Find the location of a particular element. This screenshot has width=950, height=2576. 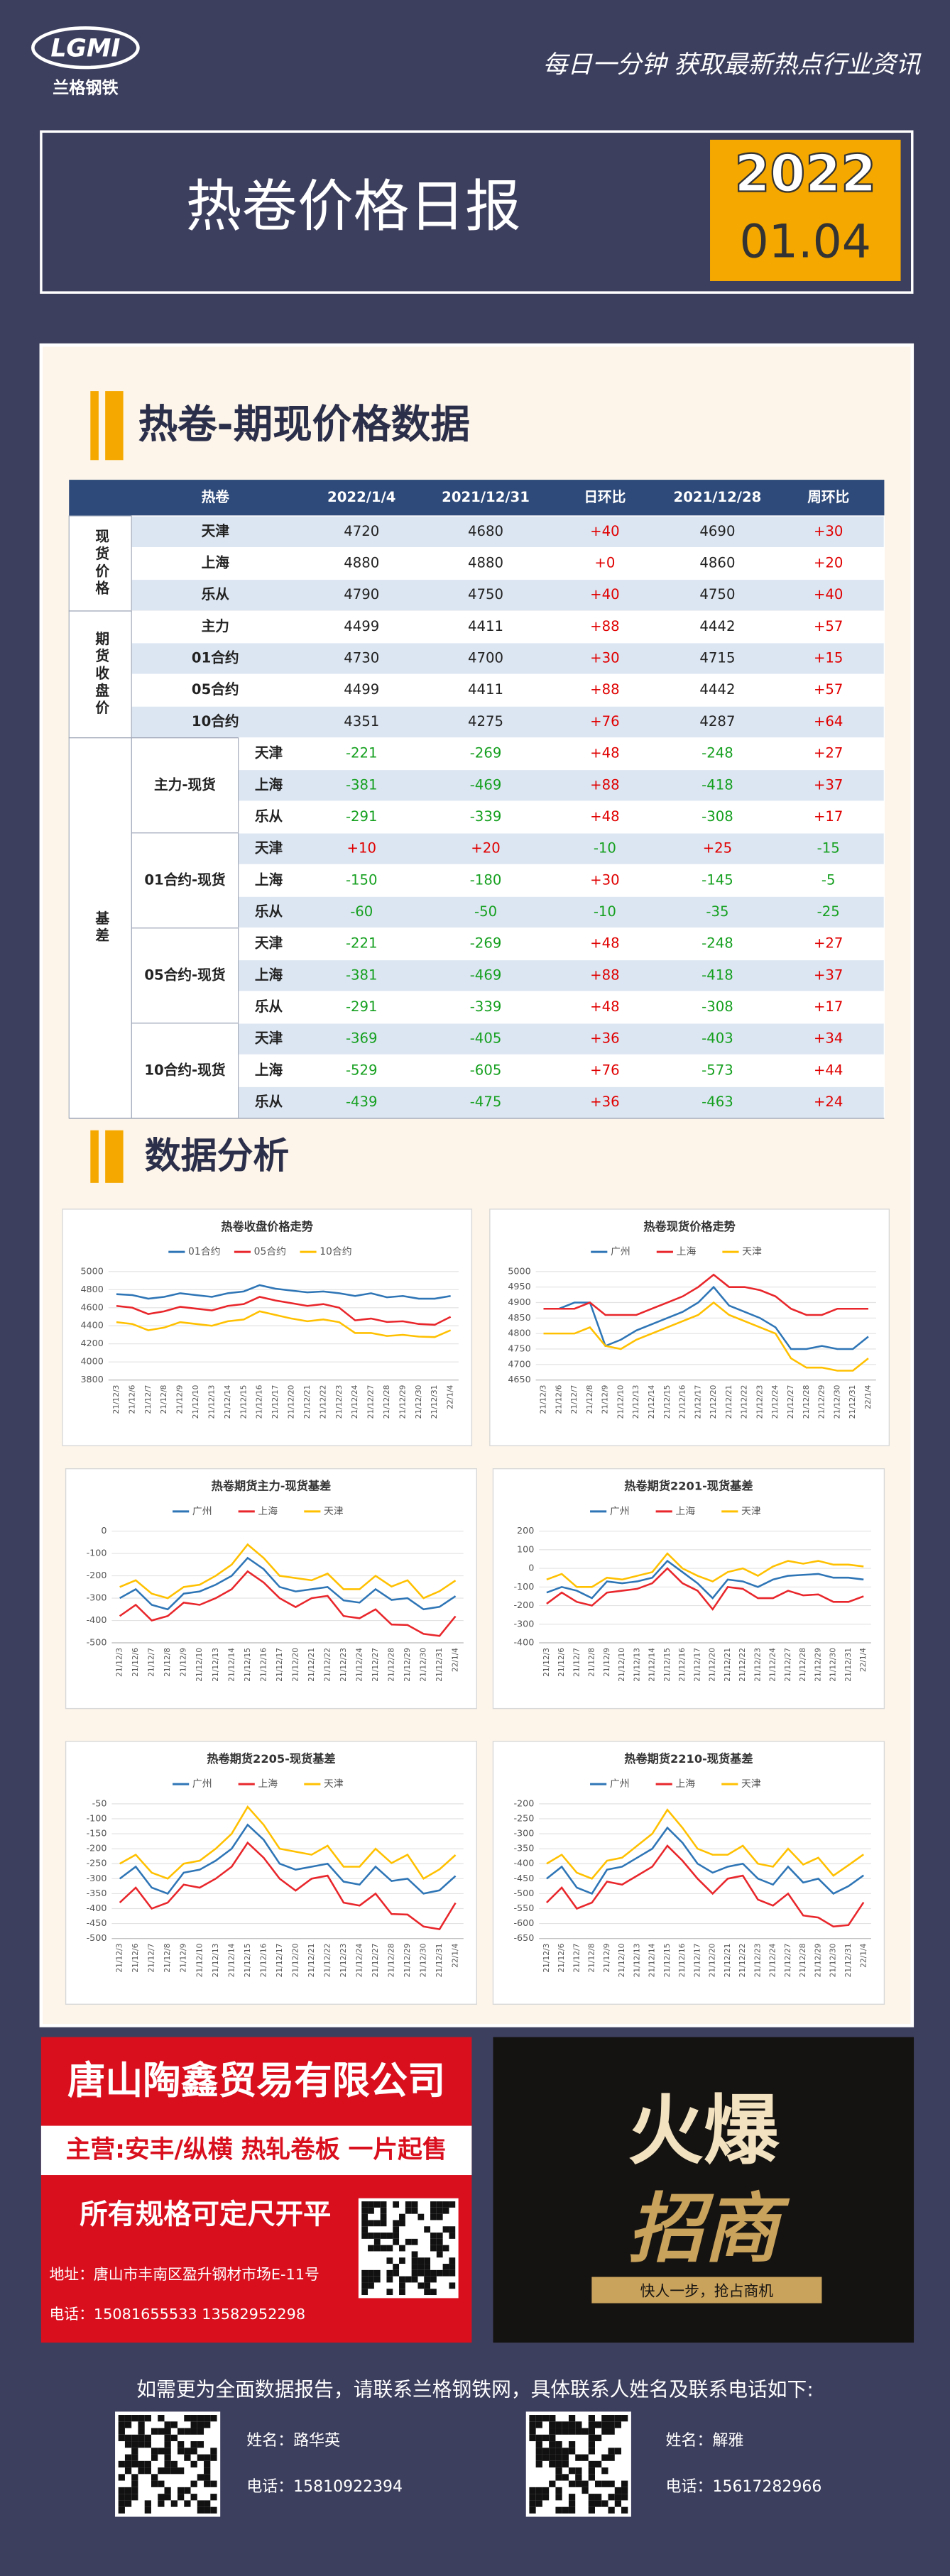

subgroup-cell is located at coordinates (185, 880).